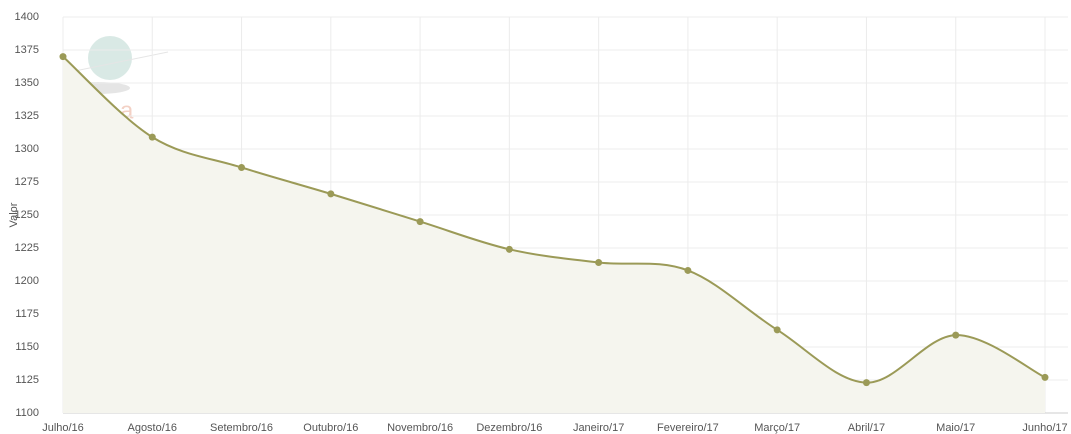  Describe the element at coordinates (598, 428) in the screenshot. I see `x-tick-label: Janeiro/17` at that location.